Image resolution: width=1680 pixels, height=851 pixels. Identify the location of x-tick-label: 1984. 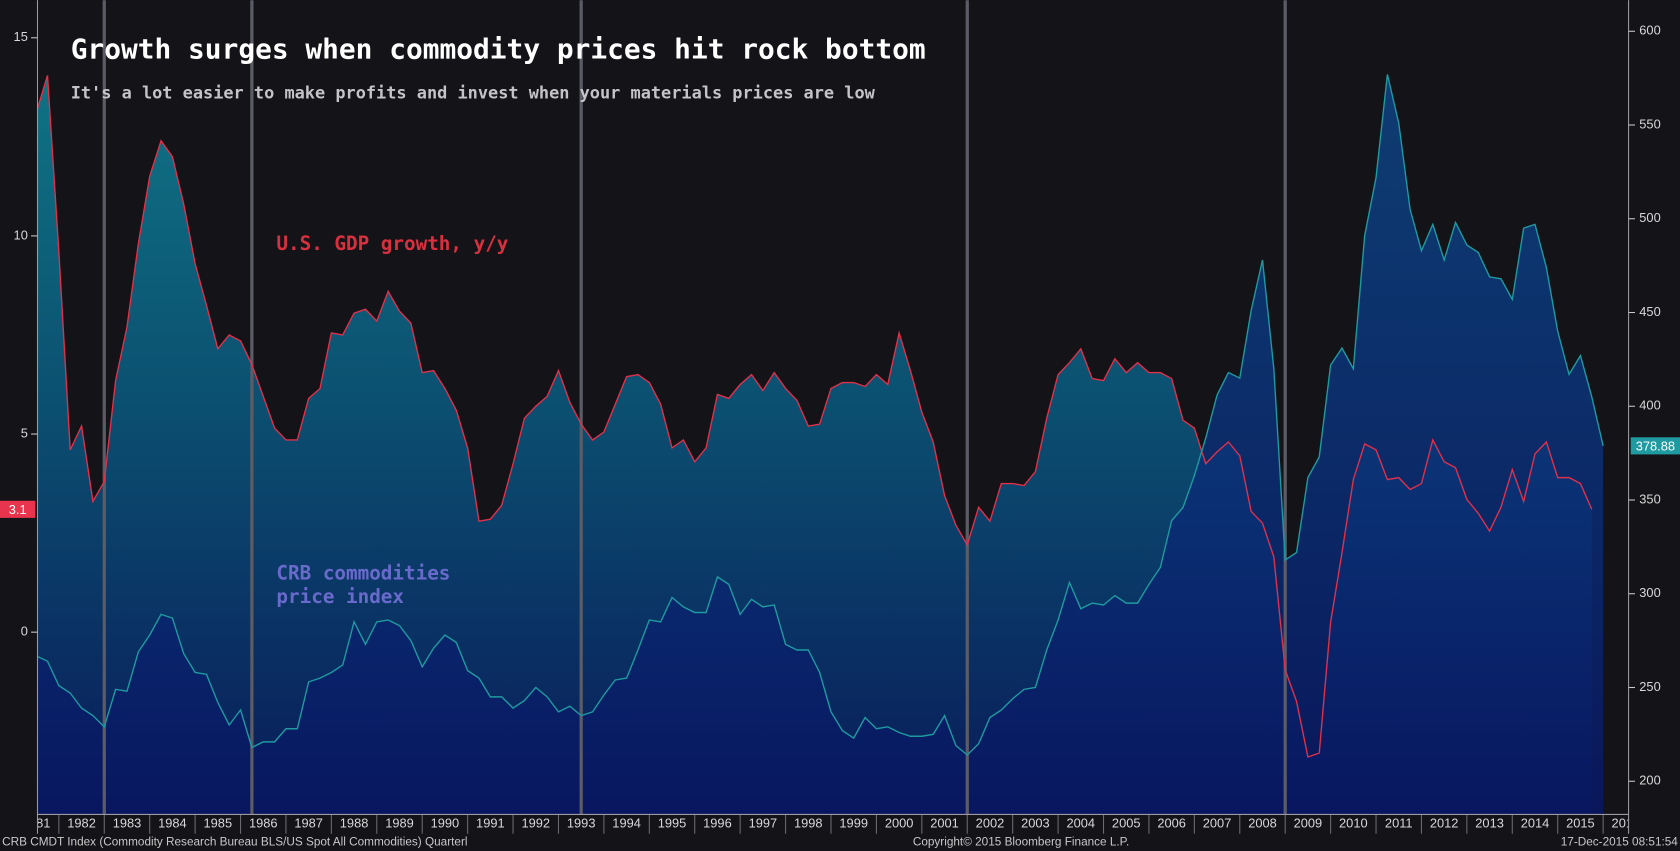
(172, 822).